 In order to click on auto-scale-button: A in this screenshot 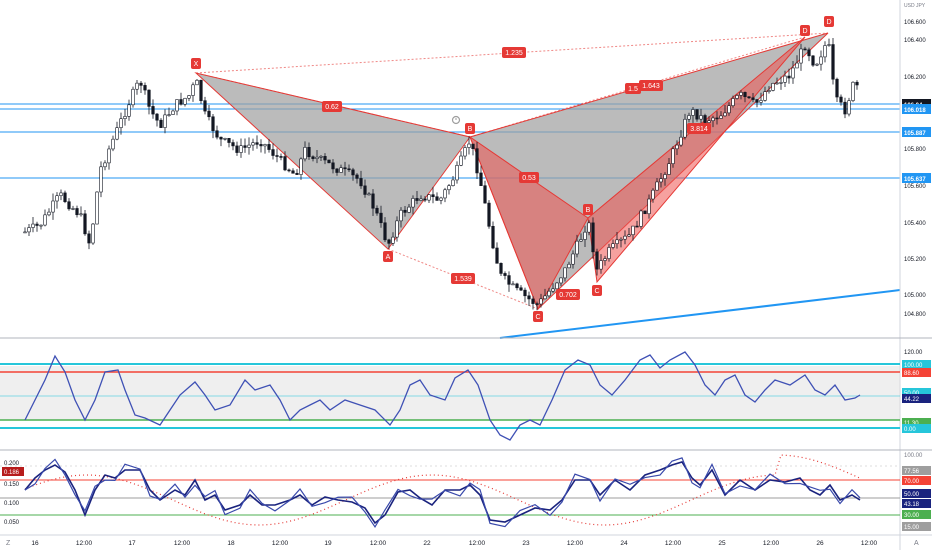, I will do `click(916, 543)`.